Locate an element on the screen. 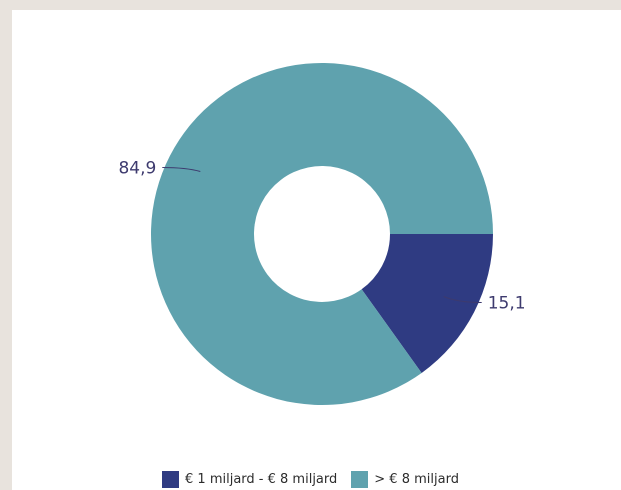  data-label-1-8-miljard: 15,1 is located at coordinates (507, 303).